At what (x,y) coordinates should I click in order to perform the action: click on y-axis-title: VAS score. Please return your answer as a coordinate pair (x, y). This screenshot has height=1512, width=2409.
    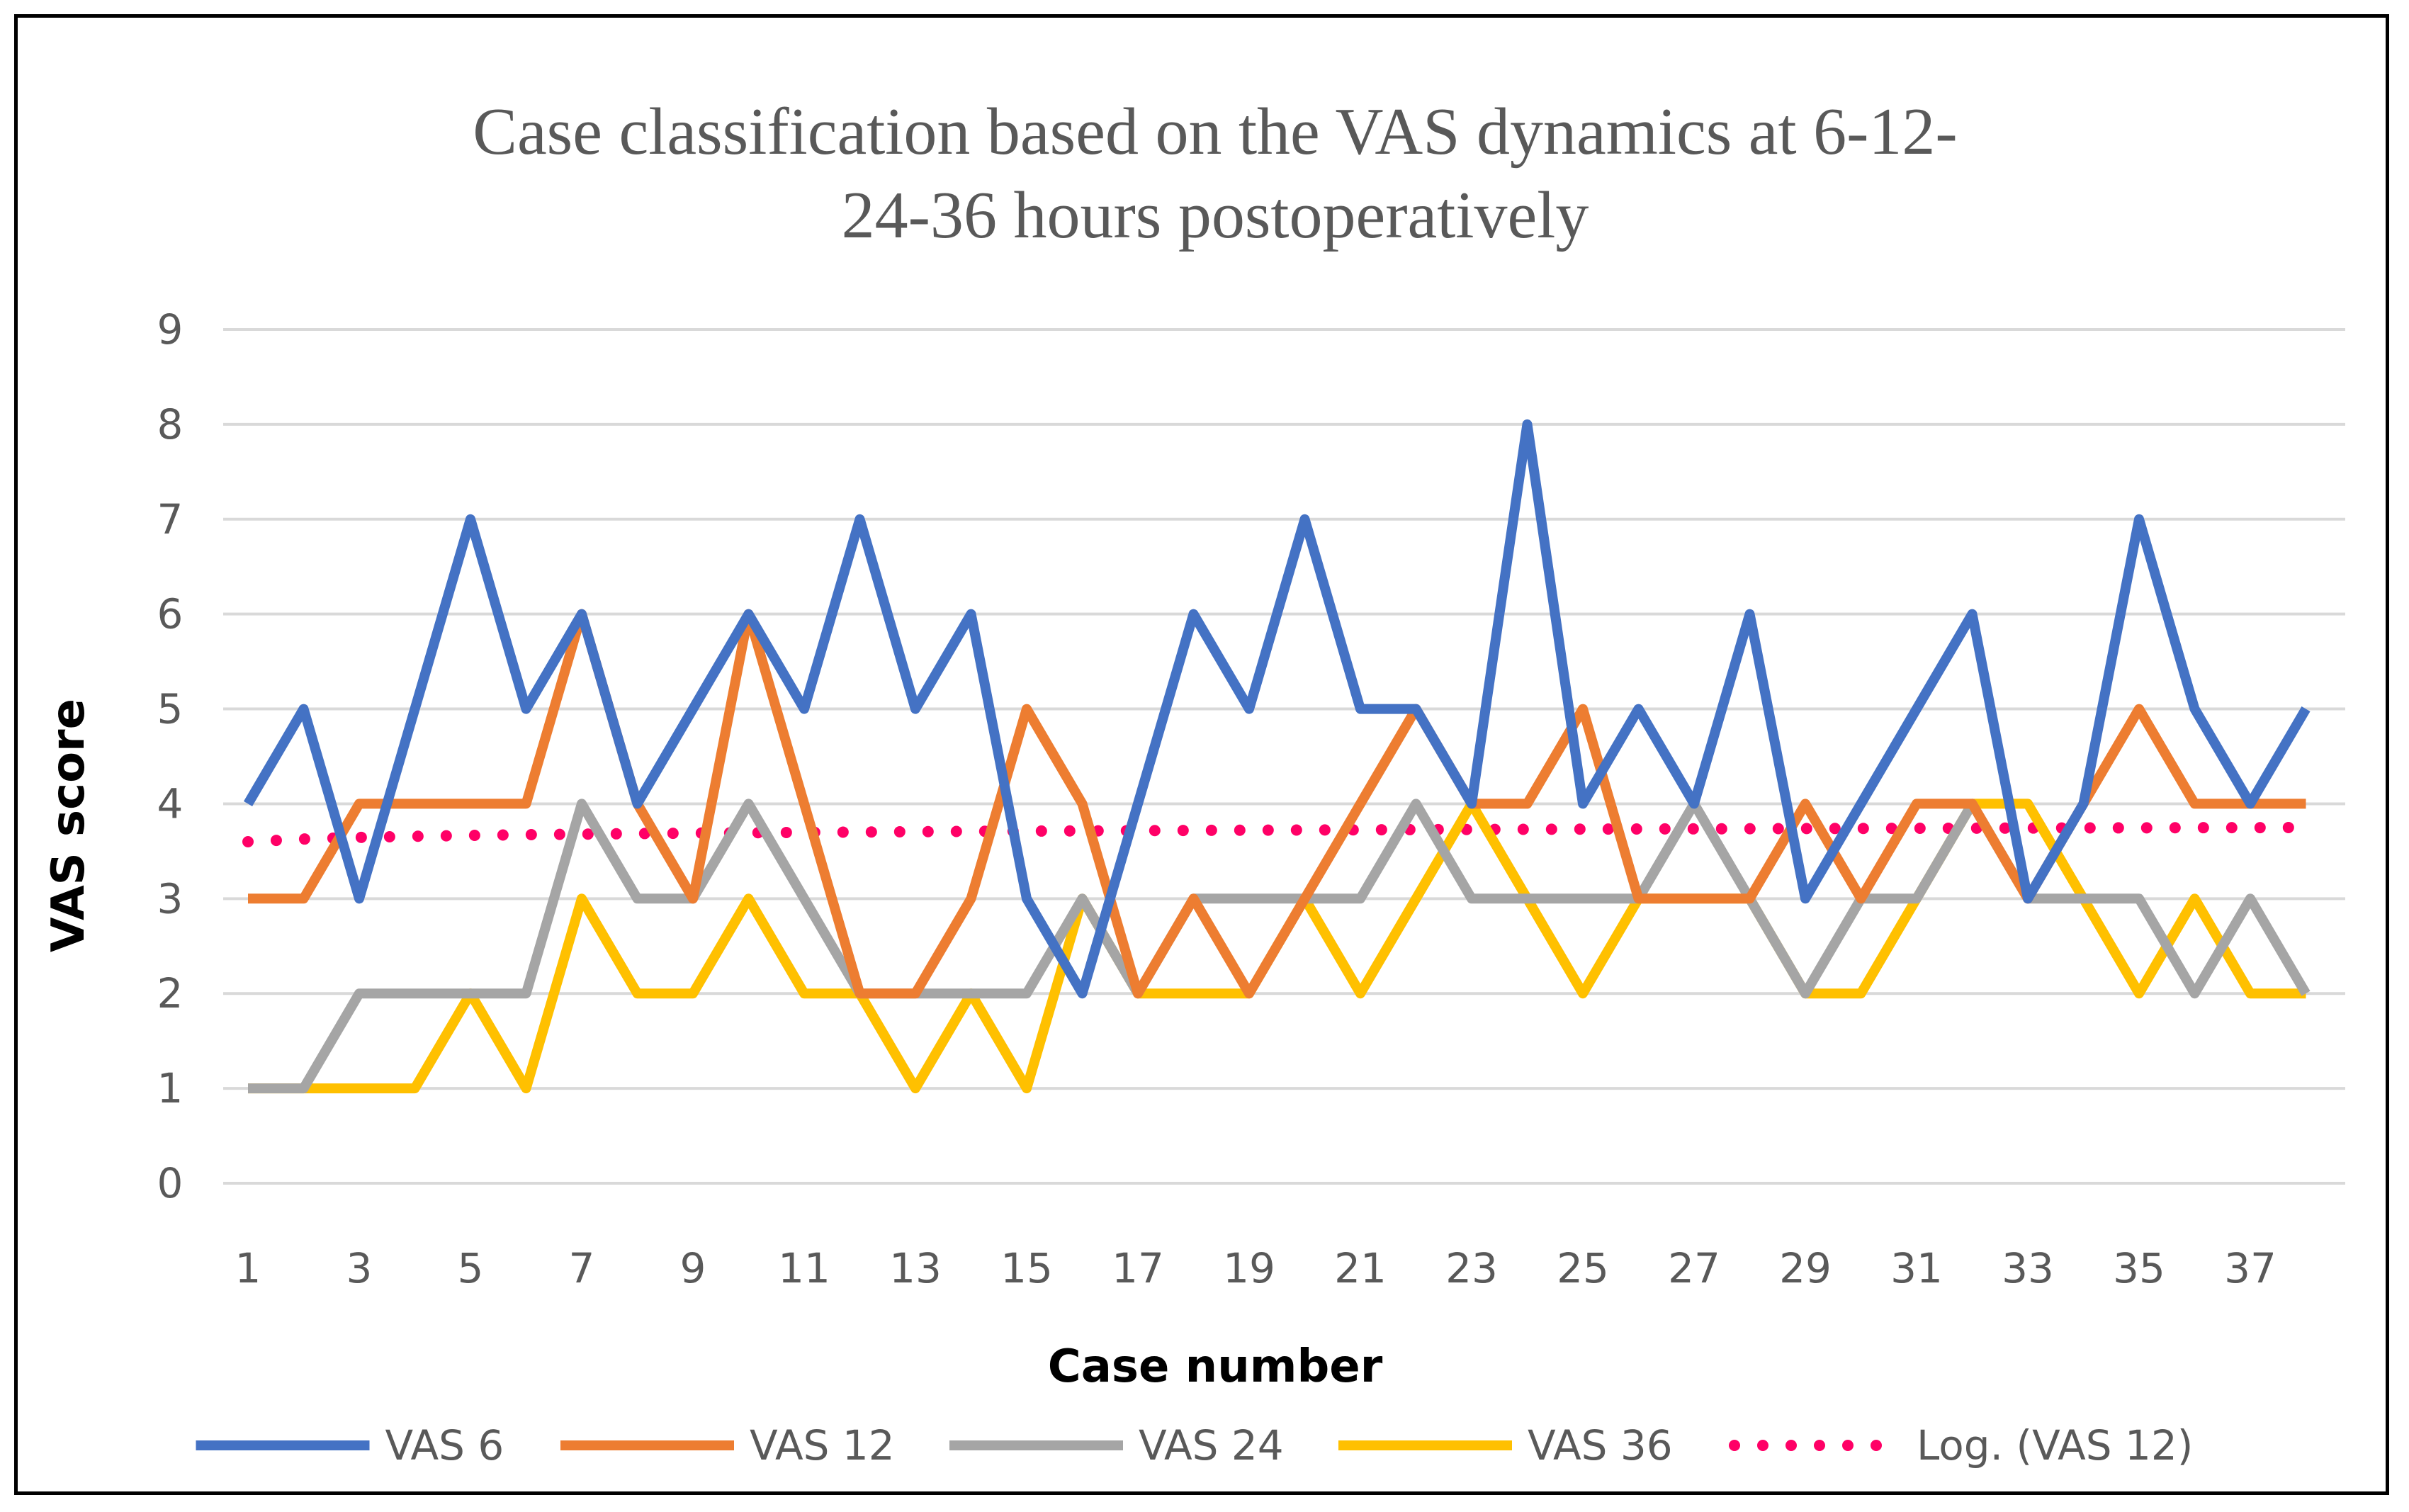
    Looking at the image, I should click on (69, 825).